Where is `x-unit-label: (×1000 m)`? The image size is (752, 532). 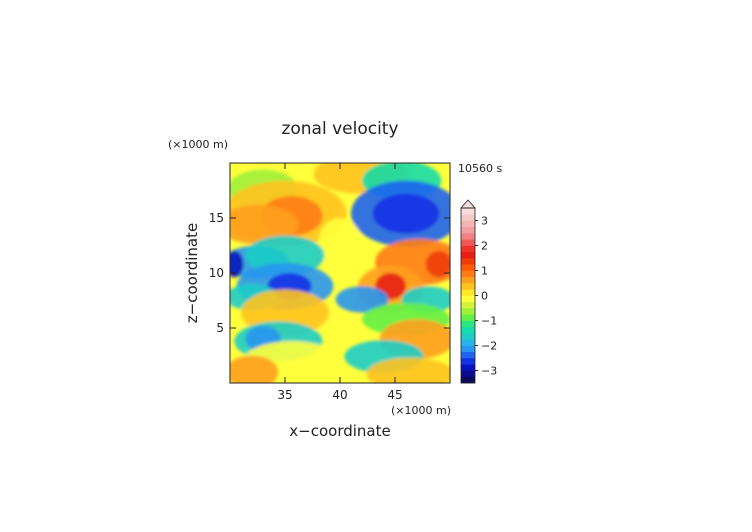
x-unit-label: (×1000 m) is located at coordinates (421, 410).